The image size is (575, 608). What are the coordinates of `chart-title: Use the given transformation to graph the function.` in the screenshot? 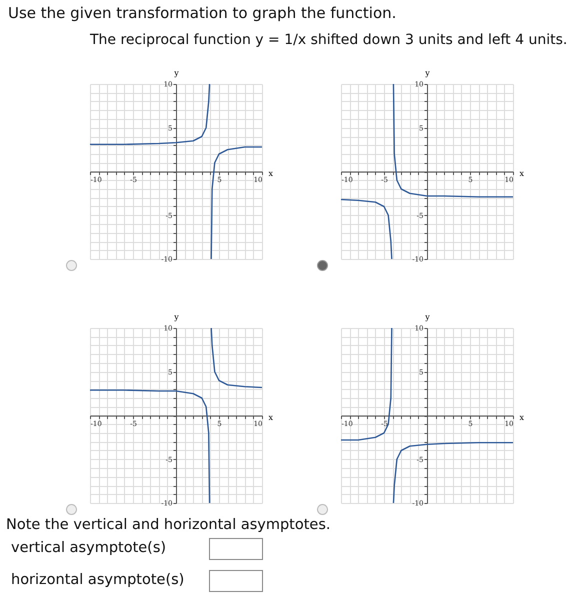 It's located at (202, 13).